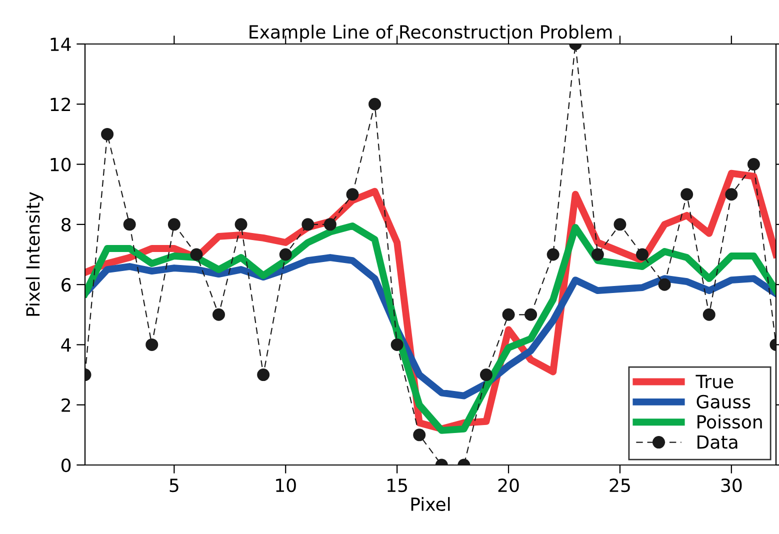 This screenshot has width=779, height=534. Describe the element at coordinates (66, 345) in the screenshot. I see `y-tick-label: 4` at that location.